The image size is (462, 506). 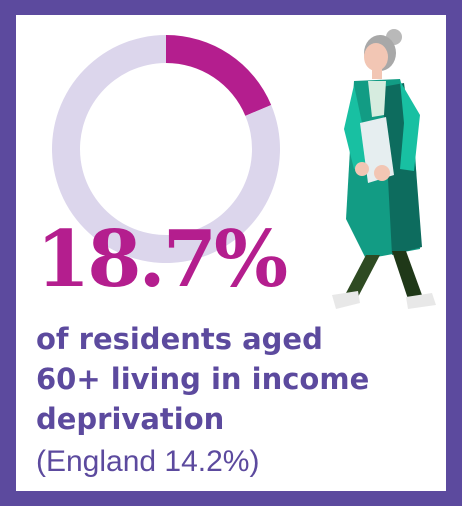 I want to click on headline-line-2: 60+ living in income, so click(x=203, y=379).